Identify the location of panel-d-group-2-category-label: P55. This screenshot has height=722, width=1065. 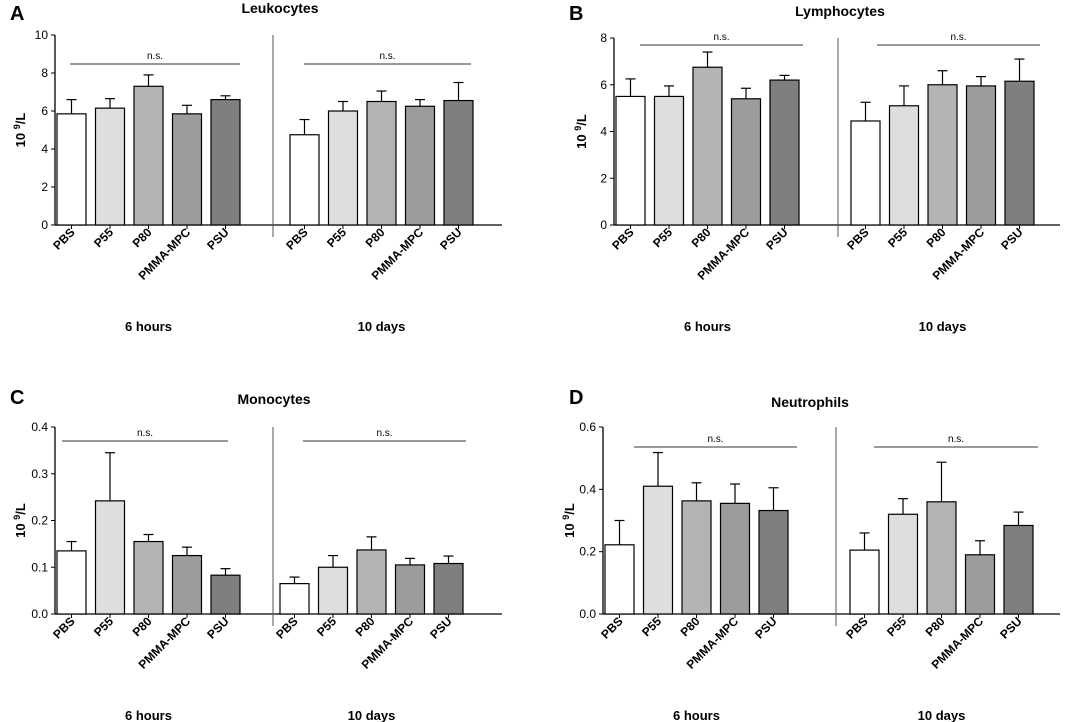
(896, 626).